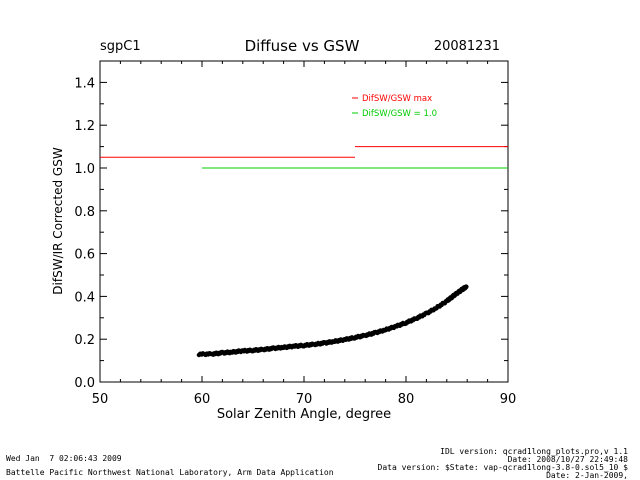 The width and height of the screenshot is (640, 480). I want to click on x-axis-label: Solar Zenith Angle, degree, so click(304, 414).